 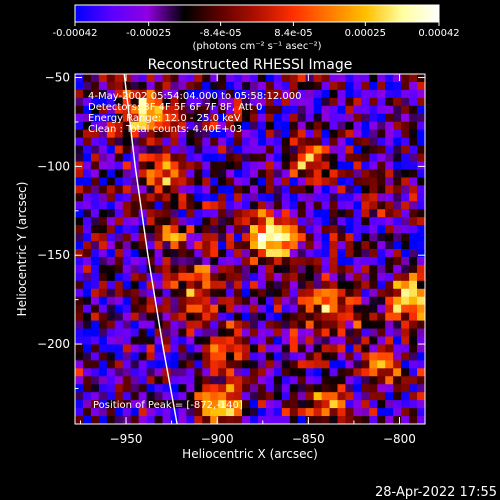 I want to click on y-tick-label: −50, so click(x=57, y=78).